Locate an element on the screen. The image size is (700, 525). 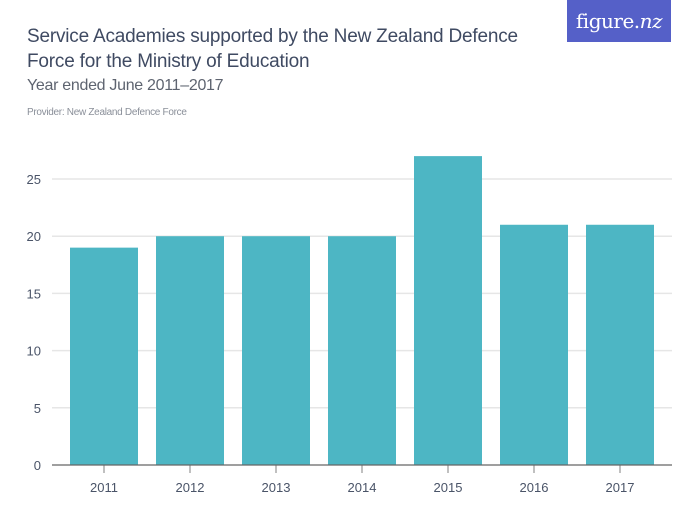
x-tick-label: 2011 is located at coordinates (104, 487).